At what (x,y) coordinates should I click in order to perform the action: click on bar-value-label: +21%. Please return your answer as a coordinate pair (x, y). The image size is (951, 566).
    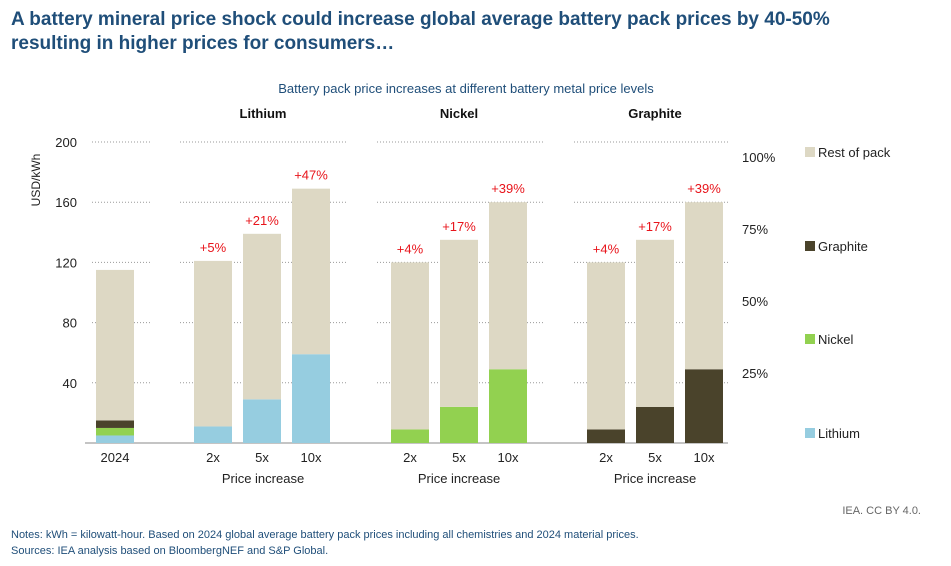
    Looking at the image, I should click on (262, 220).